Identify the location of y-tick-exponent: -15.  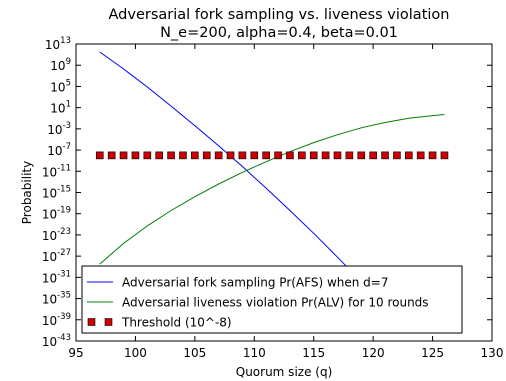
(64, 190).